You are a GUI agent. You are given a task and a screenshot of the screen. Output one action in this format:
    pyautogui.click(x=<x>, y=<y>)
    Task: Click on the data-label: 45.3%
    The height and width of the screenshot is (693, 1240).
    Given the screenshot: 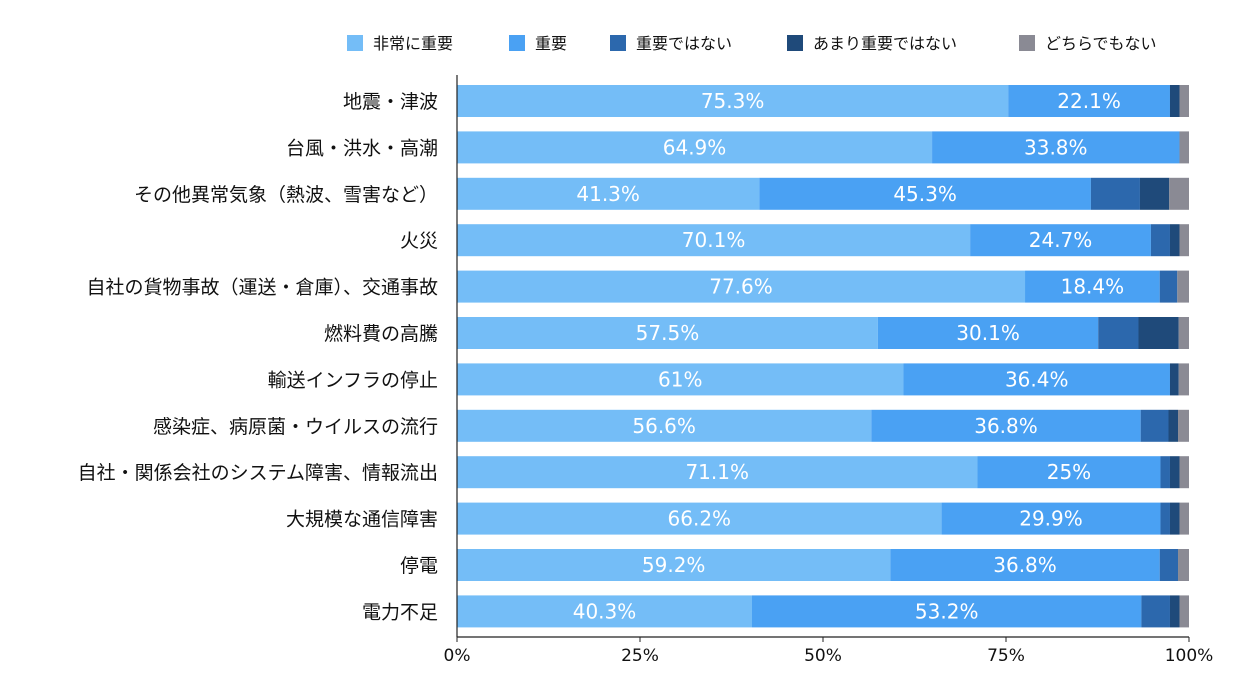 What is the action you would take?
    pyautogui.click(x=925, y=194)
    